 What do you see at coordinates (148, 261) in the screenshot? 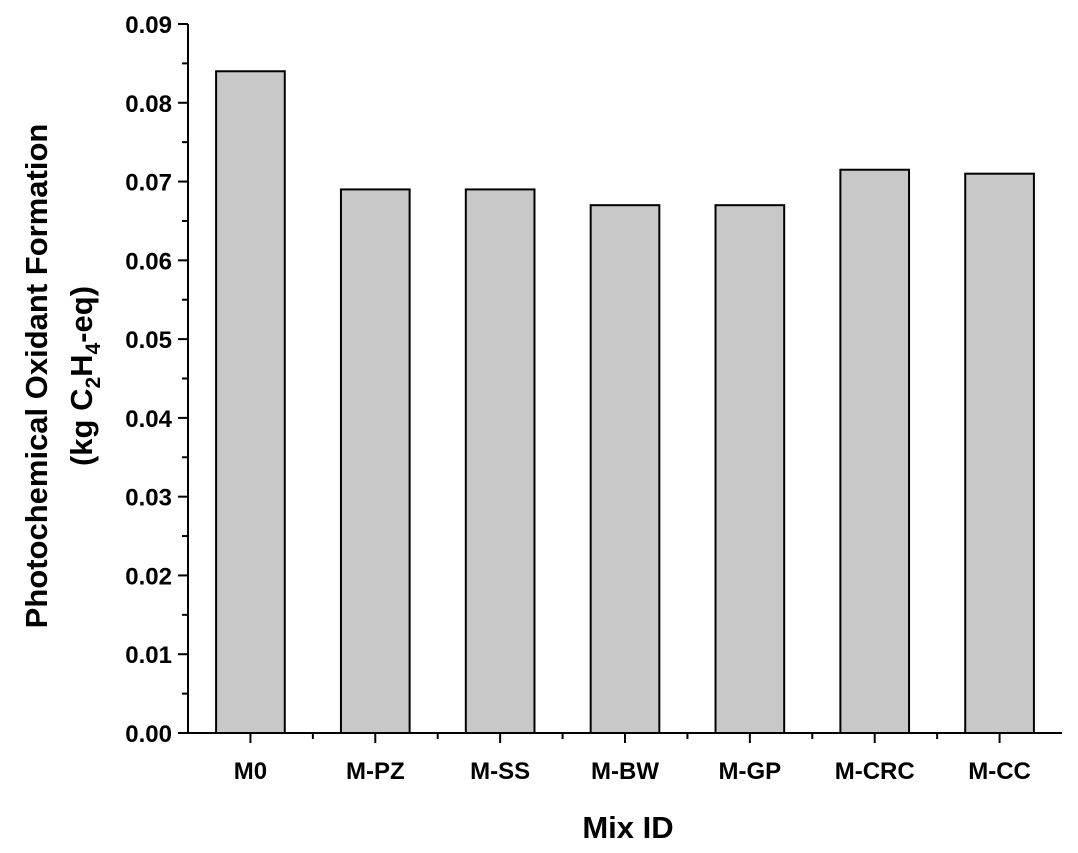
I see `y-tick-label: 0.06` at bounding box center [148, 261].